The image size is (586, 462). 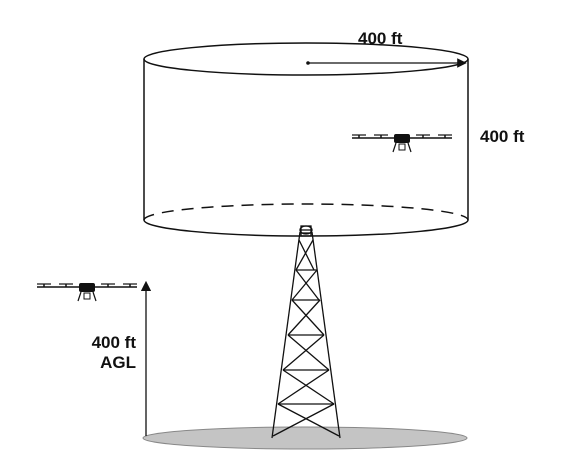 I want to click on height-label: 400 ft, so click(x=502, y=136).